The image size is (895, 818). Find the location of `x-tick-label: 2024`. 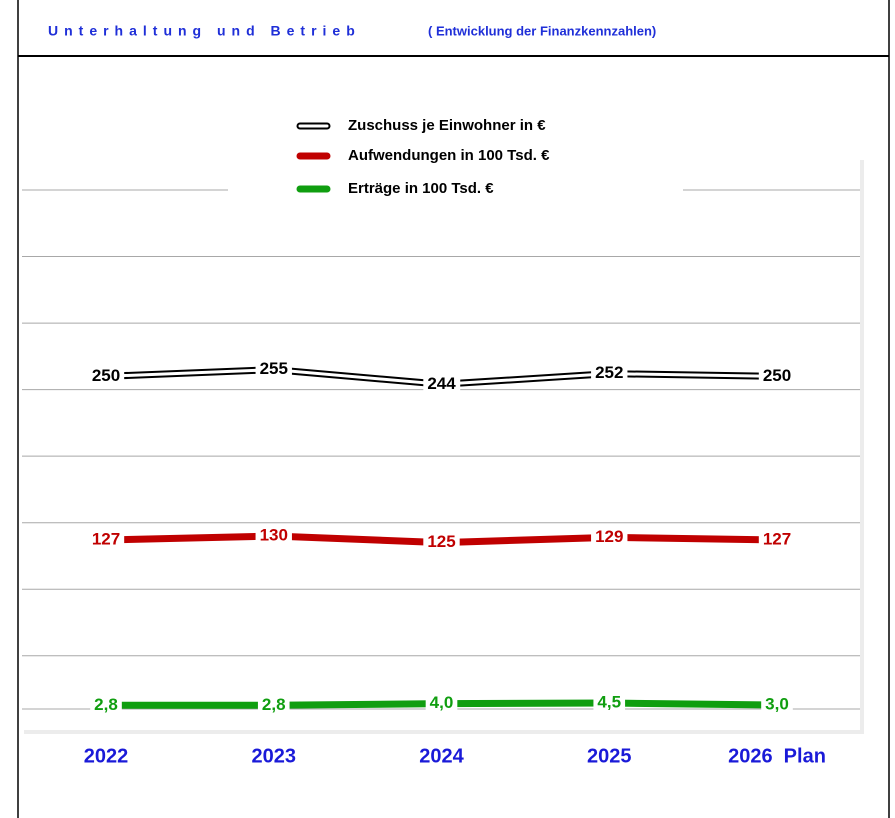

x-tick-label: 2024 is located at coordinates (441, 756).